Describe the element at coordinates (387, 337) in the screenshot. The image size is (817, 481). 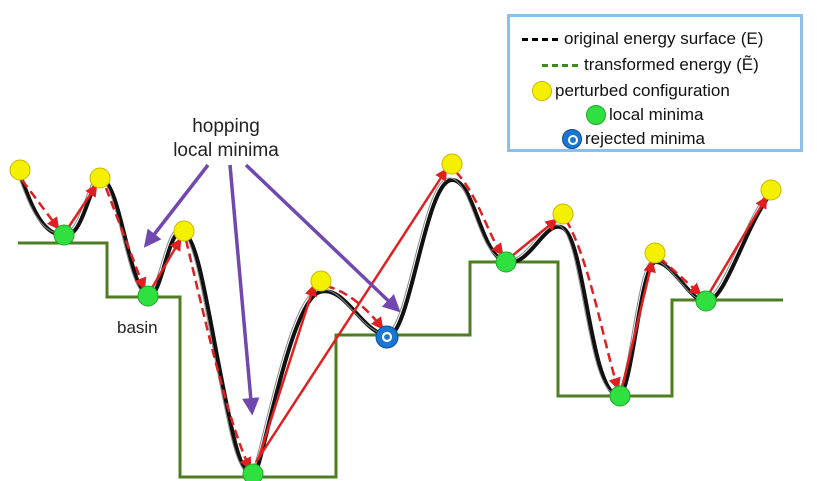
I see `rejected-minimum` at that location.